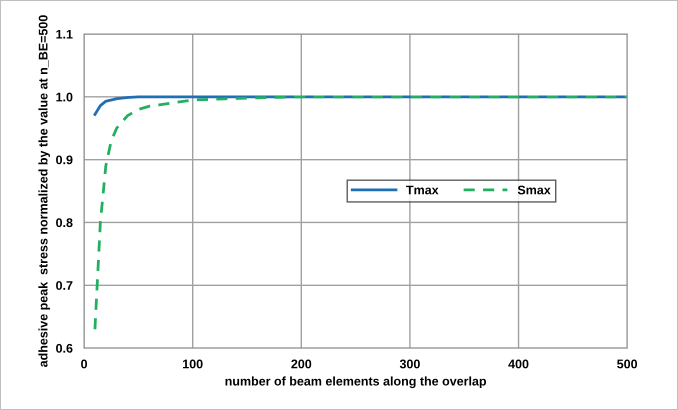 Image resolution: width=678 pixels, height=410 pixels. Describe the element at coordinates (64, 223) in the screenshot. I see `y-tick-label: 0.8` at that location.